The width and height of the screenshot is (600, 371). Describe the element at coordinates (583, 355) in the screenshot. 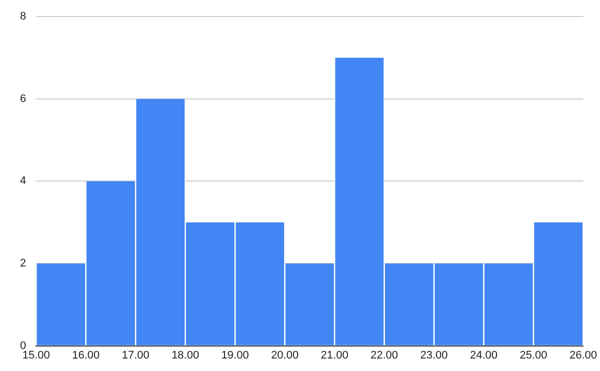

I see `x-tick-label: 26.00` at that location.